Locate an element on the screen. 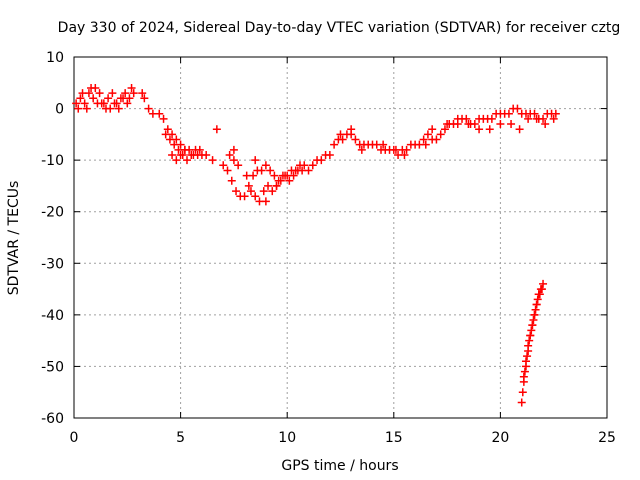  y-tick-label: -20 is located at coordinates (52, 213).